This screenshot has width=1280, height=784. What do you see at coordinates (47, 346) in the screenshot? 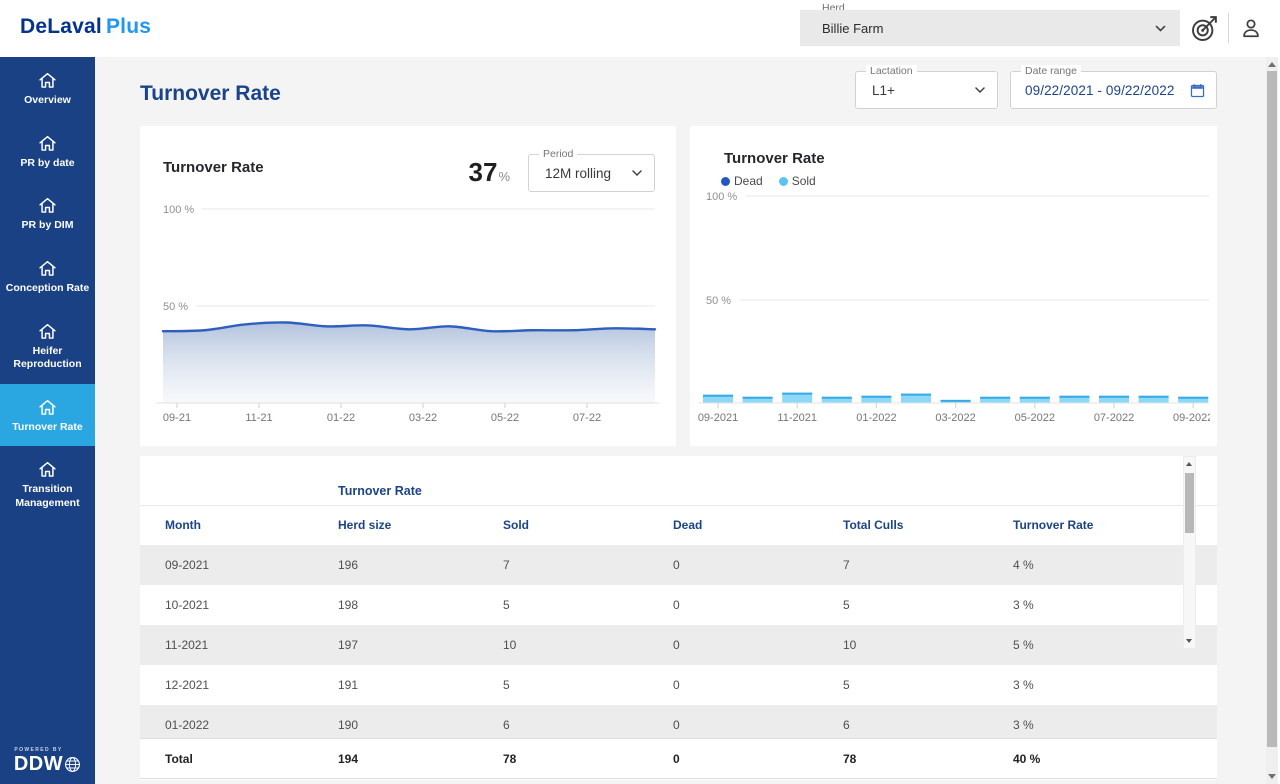
I see `sidebar-item-heifer-reproduction: Heifer Reproduction` at bounding box center [47, 346].